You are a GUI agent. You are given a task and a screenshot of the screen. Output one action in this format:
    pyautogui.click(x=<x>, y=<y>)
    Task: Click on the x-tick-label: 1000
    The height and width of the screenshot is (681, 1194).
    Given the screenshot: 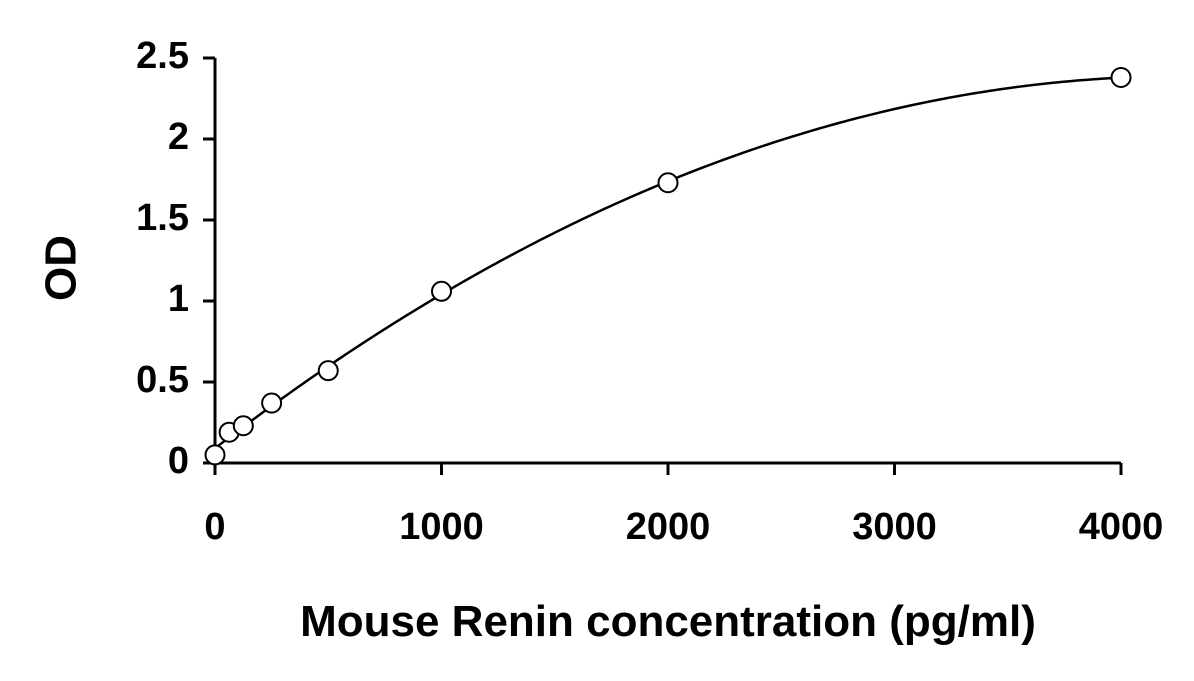 What is the action you would take?
    pyautogui.click(x=441, y=527)
    